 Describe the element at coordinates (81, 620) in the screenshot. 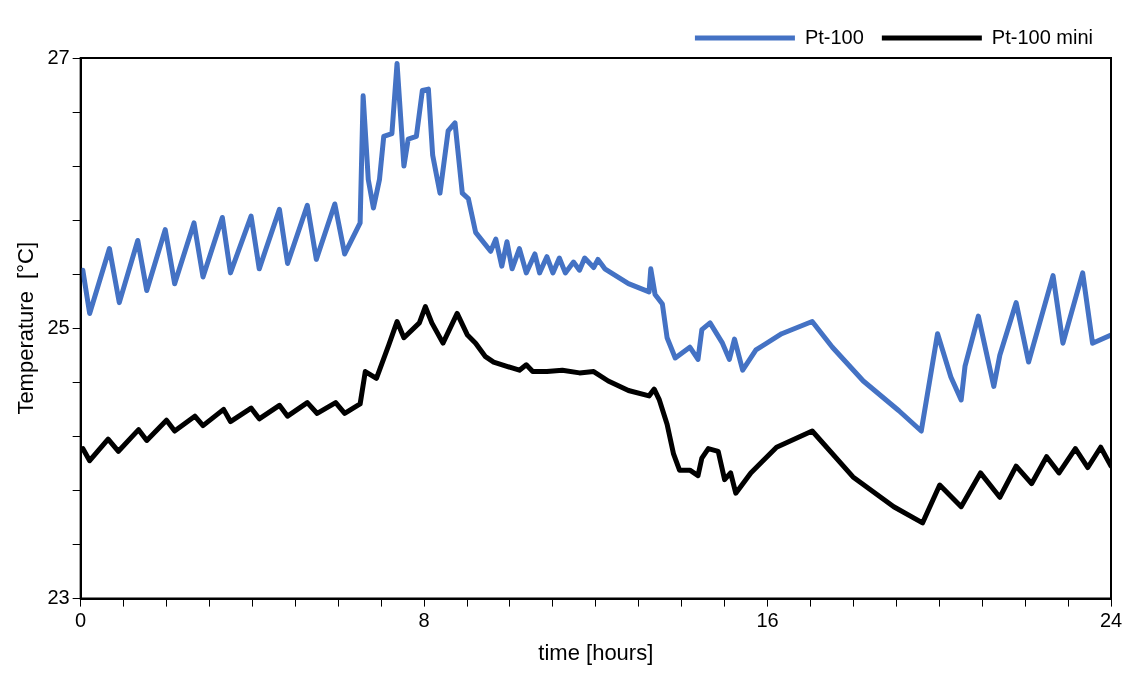

I see `x-tick-label: 0` at that location.